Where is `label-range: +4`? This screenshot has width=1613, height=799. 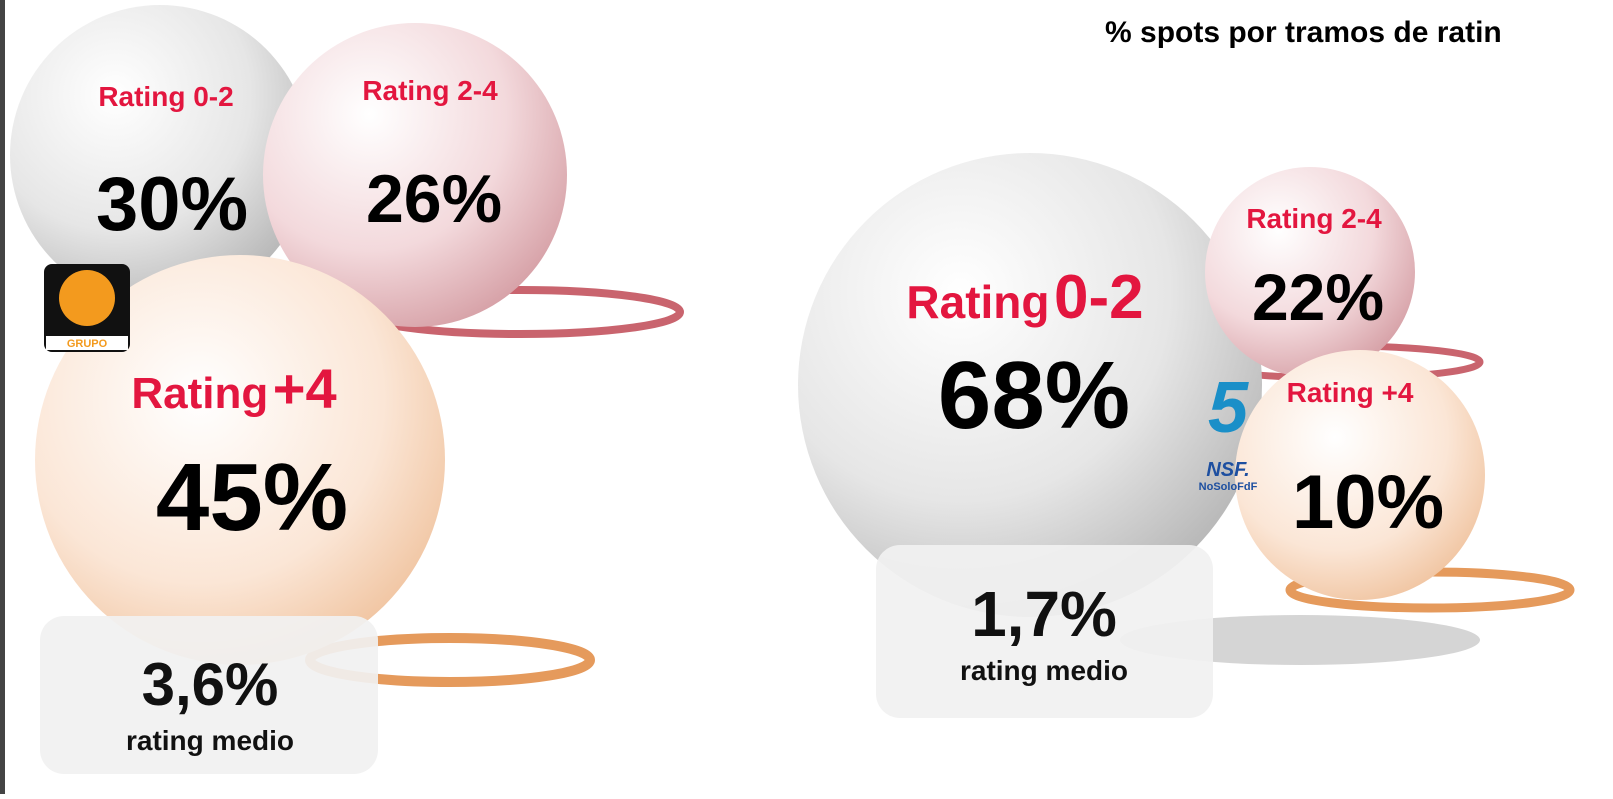
label-range: +4 is located at coordinates (305, 388).